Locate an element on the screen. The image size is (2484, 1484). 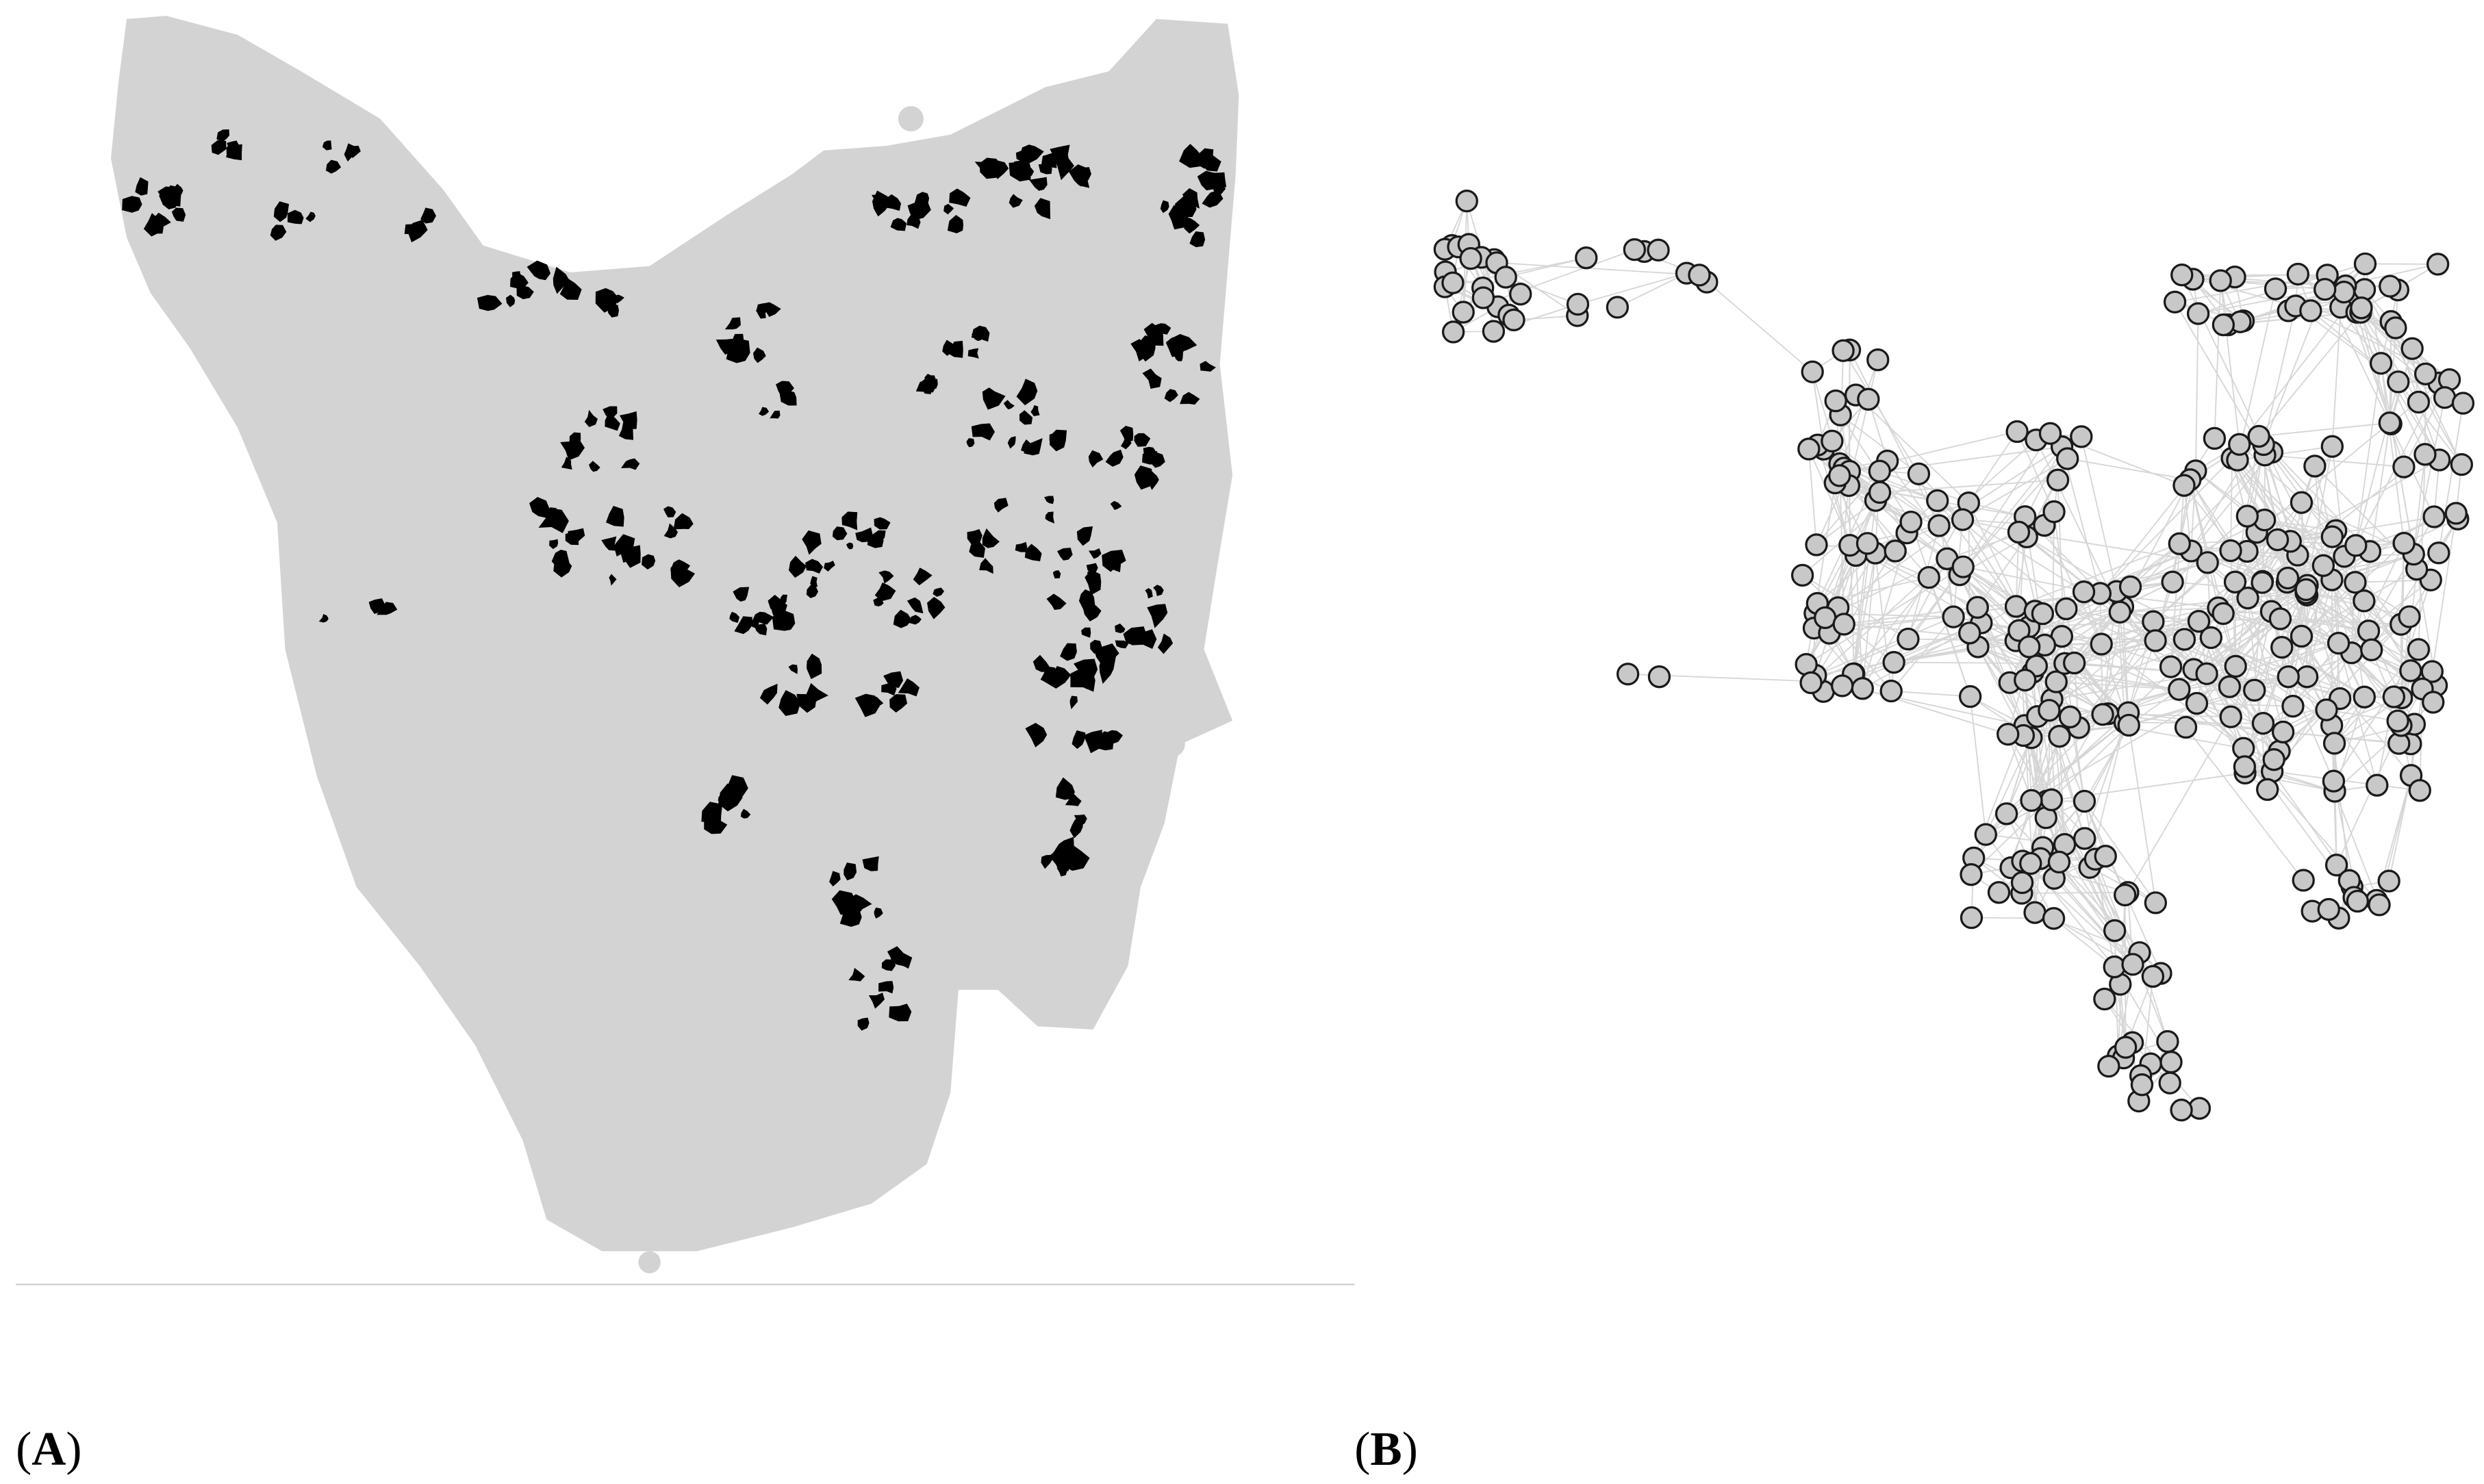
label-letter: A is located at coordinates (49, 1449).